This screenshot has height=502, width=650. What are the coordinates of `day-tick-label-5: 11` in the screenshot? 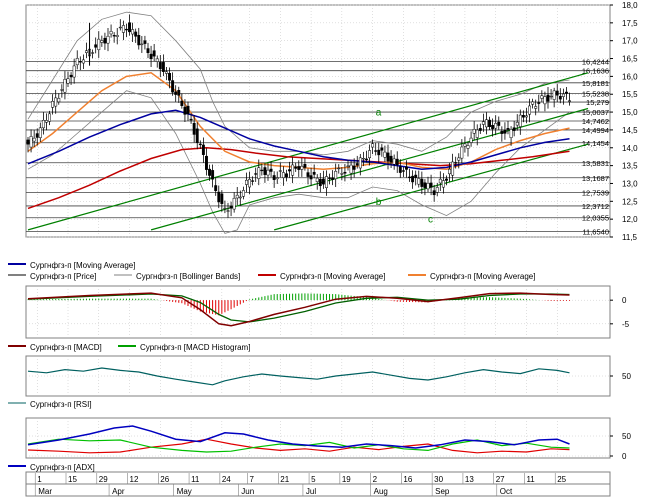 It's located at (195, 479).